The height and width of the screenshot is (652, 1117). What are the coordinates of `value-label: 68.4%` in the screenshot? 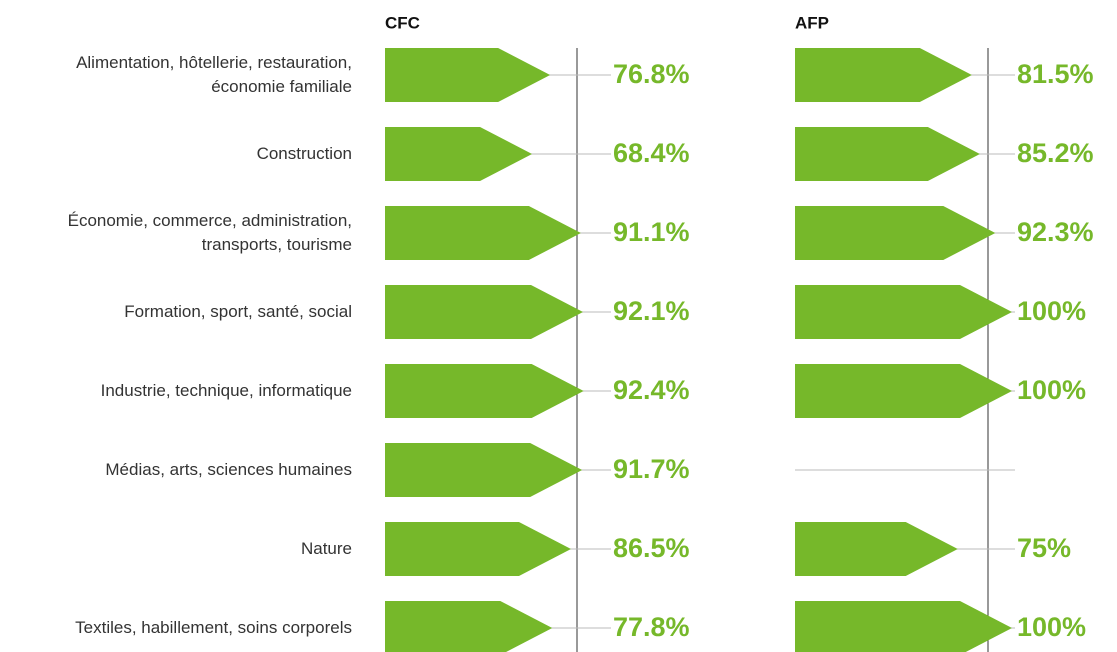 It's located at (651, 153).